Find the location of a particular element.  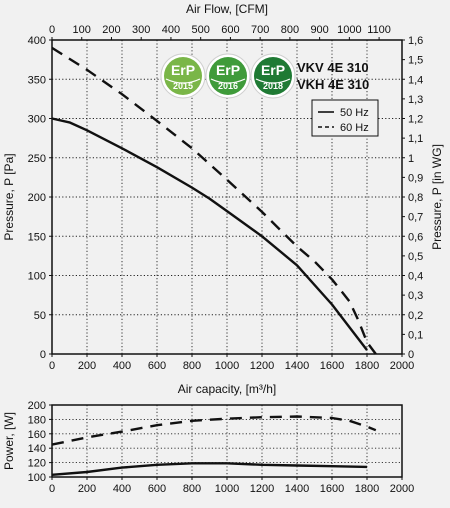

power-y-tick-label: 140 is located at coordinates (37, 449).